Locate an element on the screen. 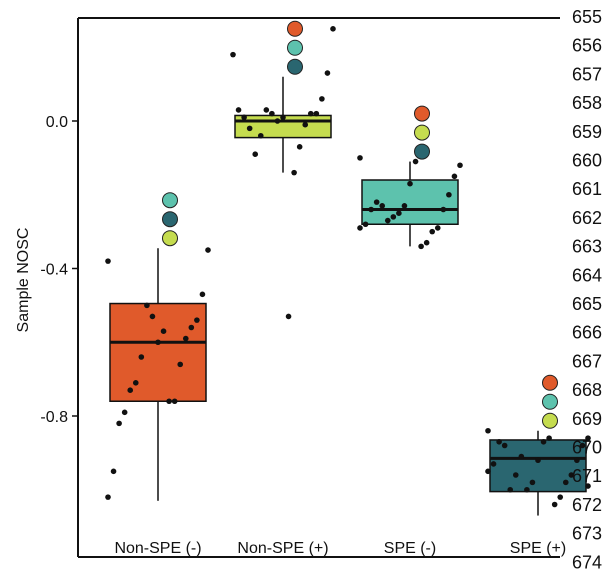 The image size is (615, 571). line-number: 671 is located at coordinates (587, 476).